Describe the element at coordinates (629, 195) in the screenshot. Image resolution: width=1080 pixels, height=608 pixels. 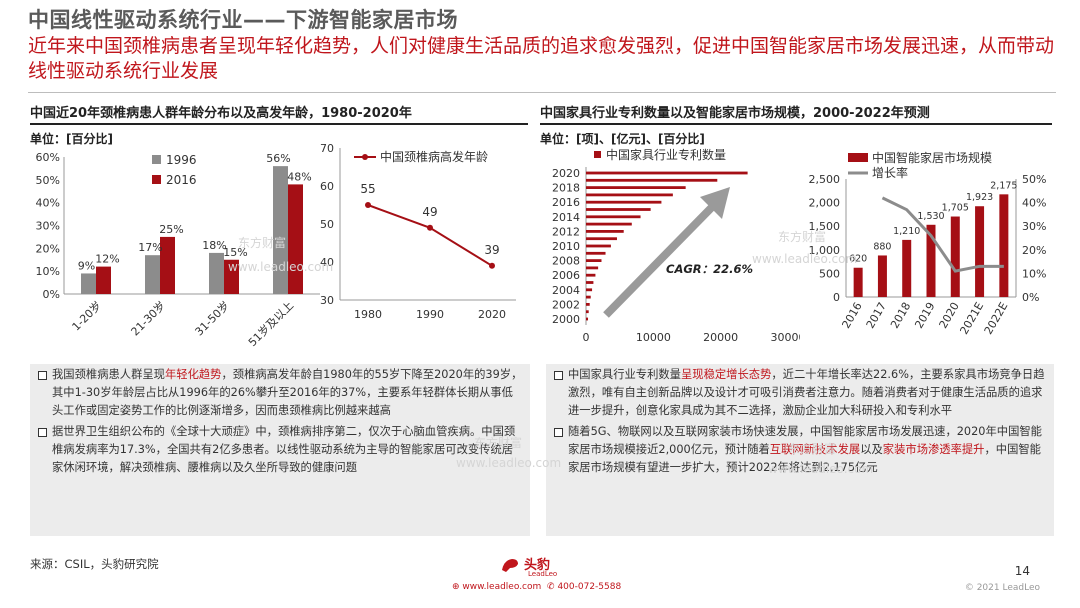
I see `bar-2017` at that location.